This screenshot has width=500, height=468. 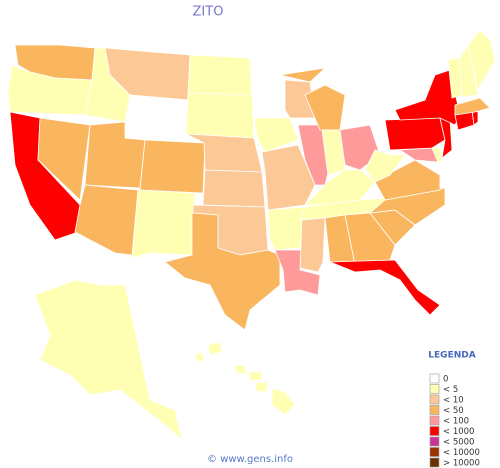 What do you see at coordinates (453, 401) in the screenshot?
I see `legend-label: < 10` at bounding box center [453, 401].